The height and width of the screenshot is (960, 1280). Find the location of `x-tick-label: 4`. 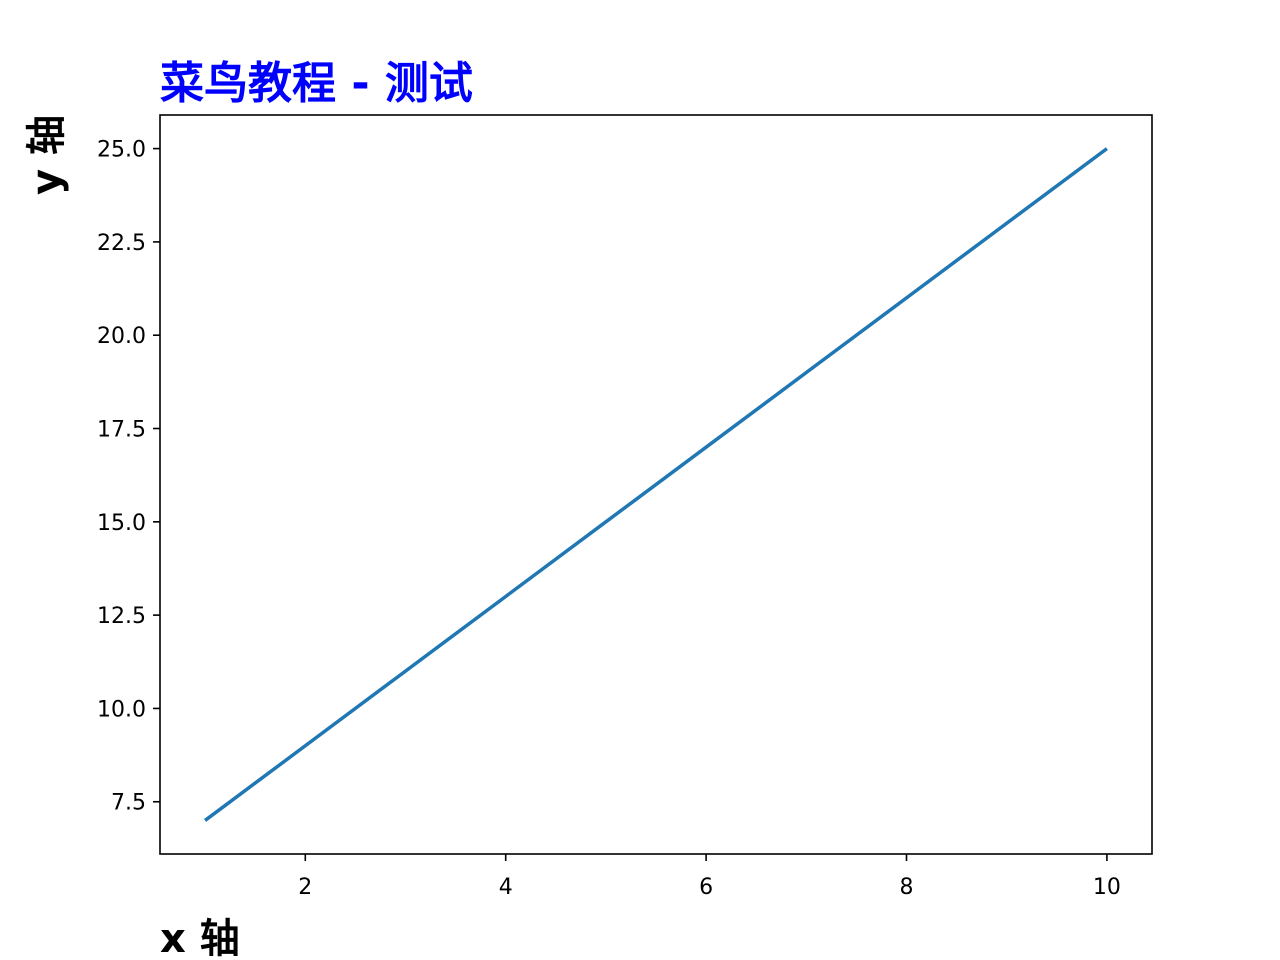

x-tick-label: 4 is located at coordinates (506, 887).